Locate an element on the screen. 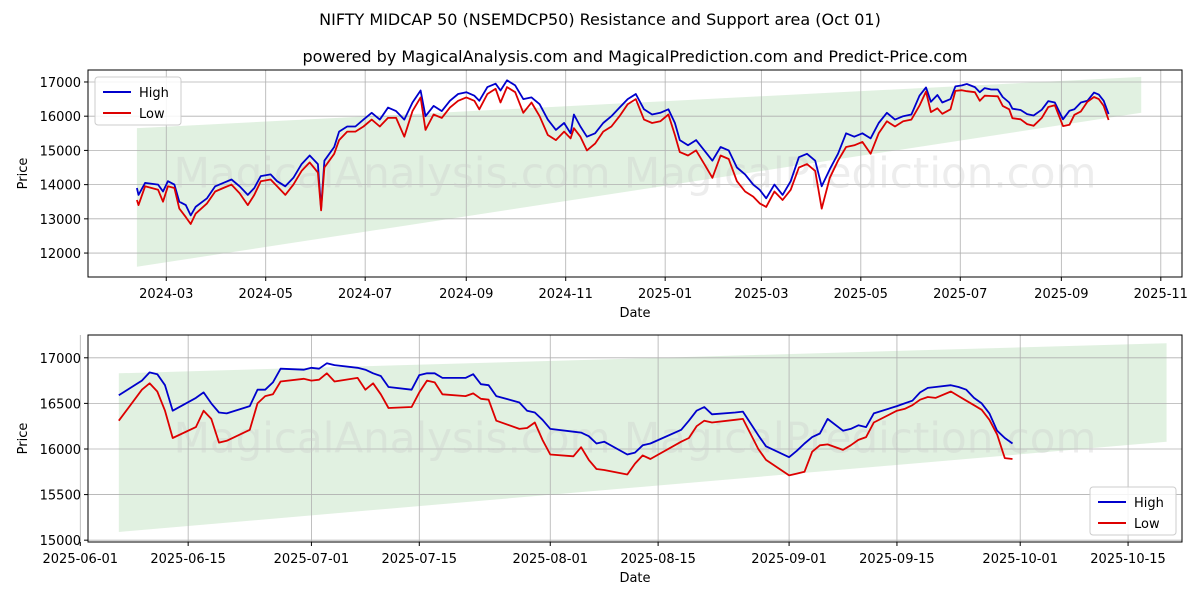  x-tick-label: 2024-05 is located at coordinates (266, 294).